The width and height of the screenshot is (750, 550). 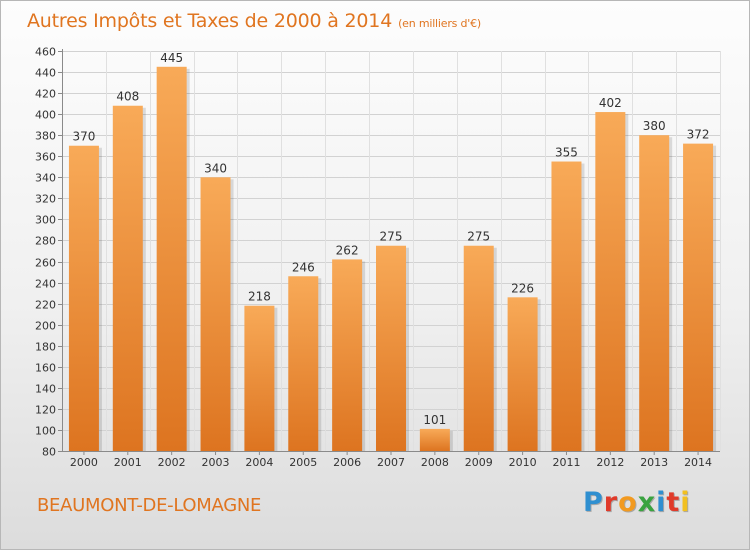 What do you see at coordinates (45, 284) in the screenshot?
I see `y-tick-label: 240` at bounding box center [45, 284].